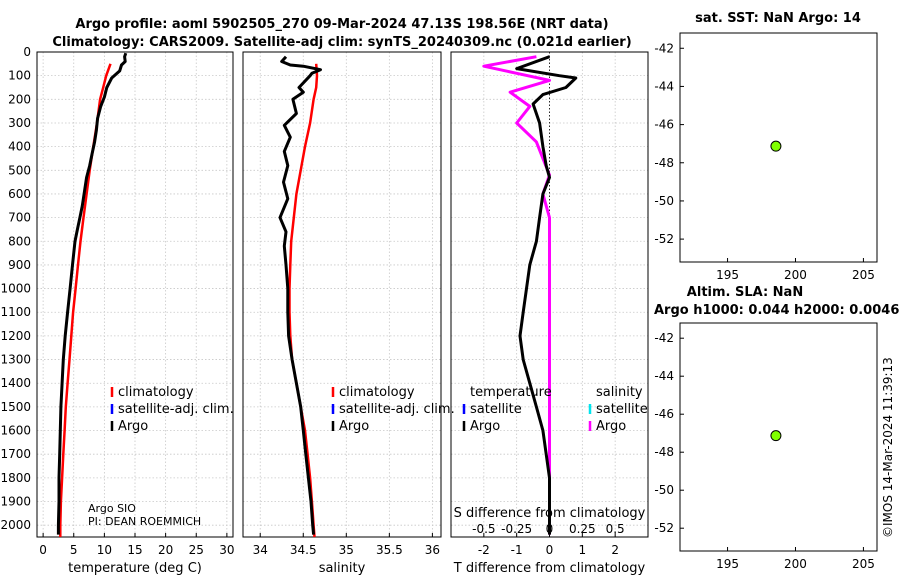  Describe the element at coordinates (15, 502) in the screenshot. I see `depth-tick-label: 1900` at that location.